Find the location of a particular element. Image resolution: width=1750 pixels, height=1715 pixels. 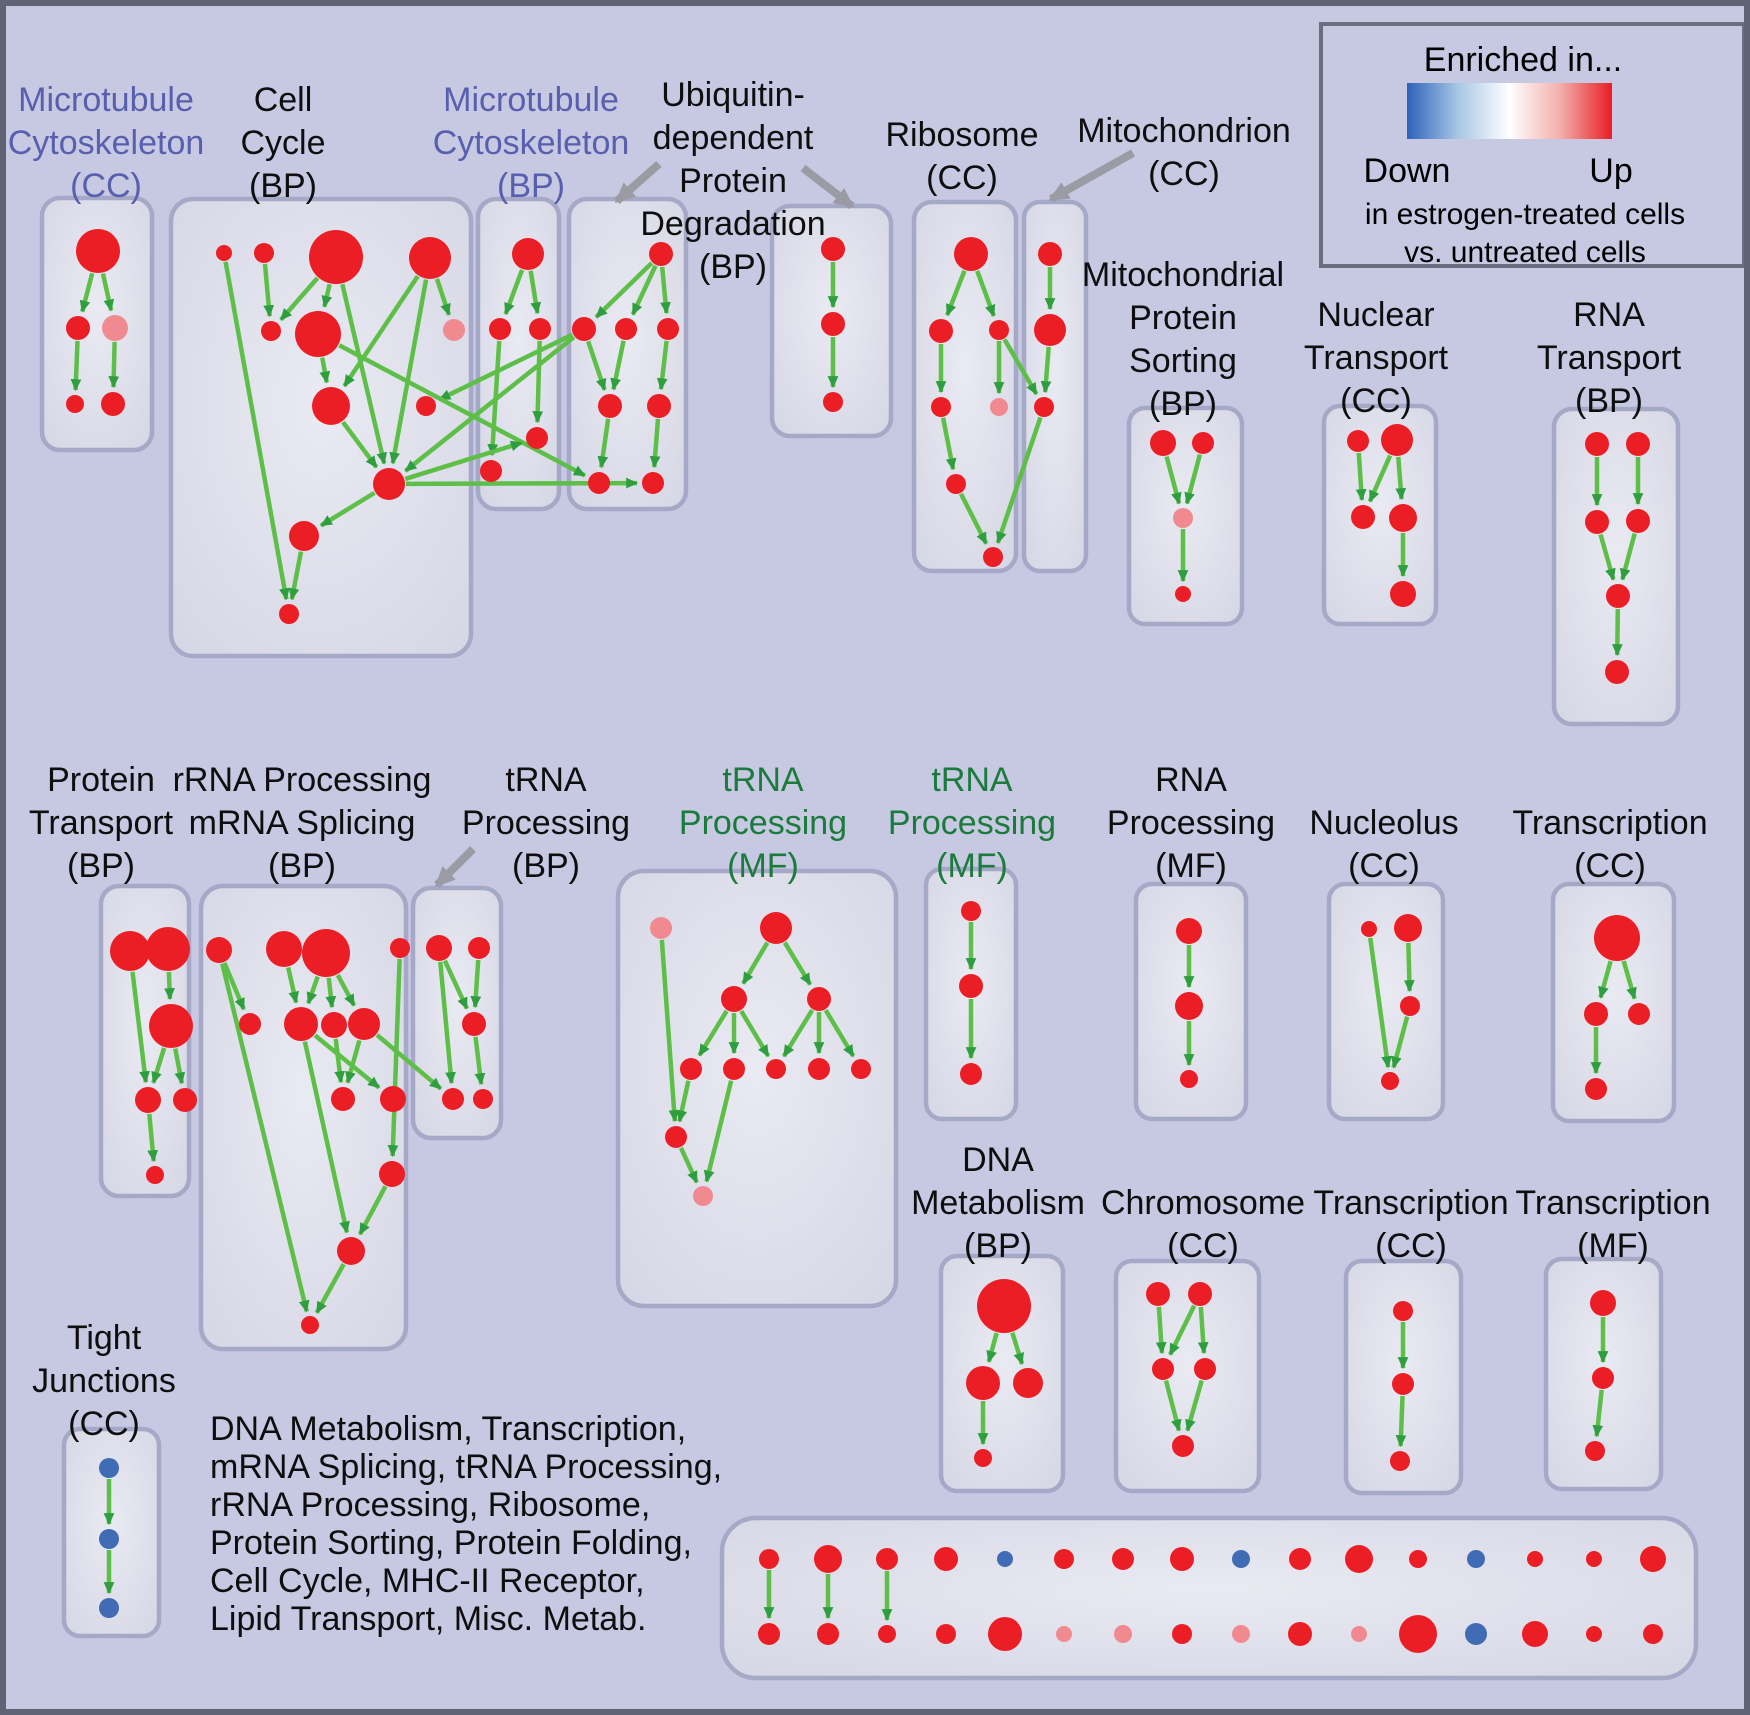

go-term-node-rt0 is located at coordinates (1597, 444).